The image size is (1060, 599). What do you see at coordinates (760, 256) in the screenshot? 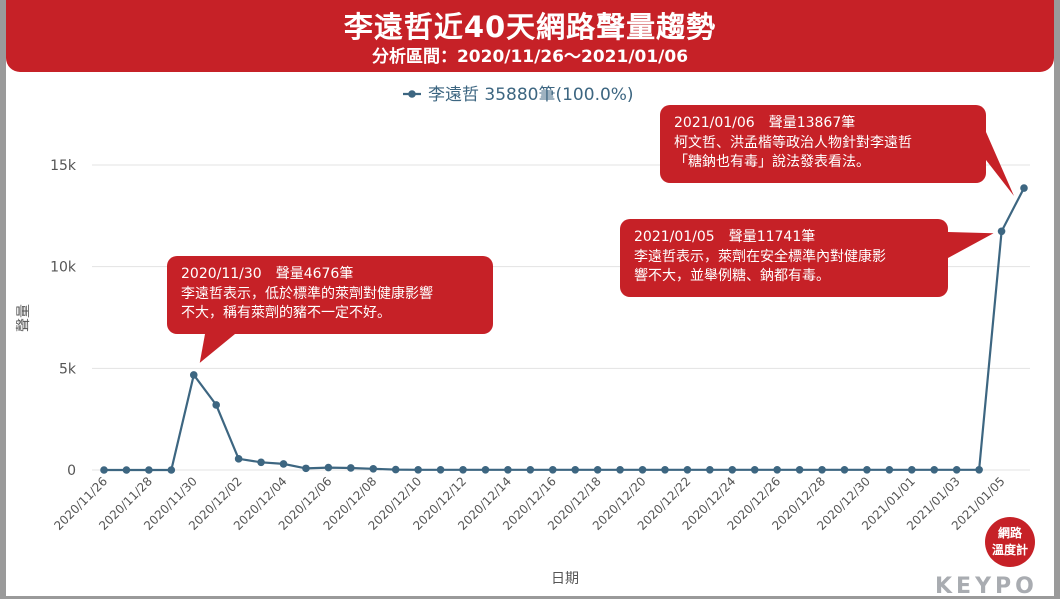
I see `callout-text: 李遠哲表示，萊劑在安全標準內對健康影` at bounding box center [760, 256].